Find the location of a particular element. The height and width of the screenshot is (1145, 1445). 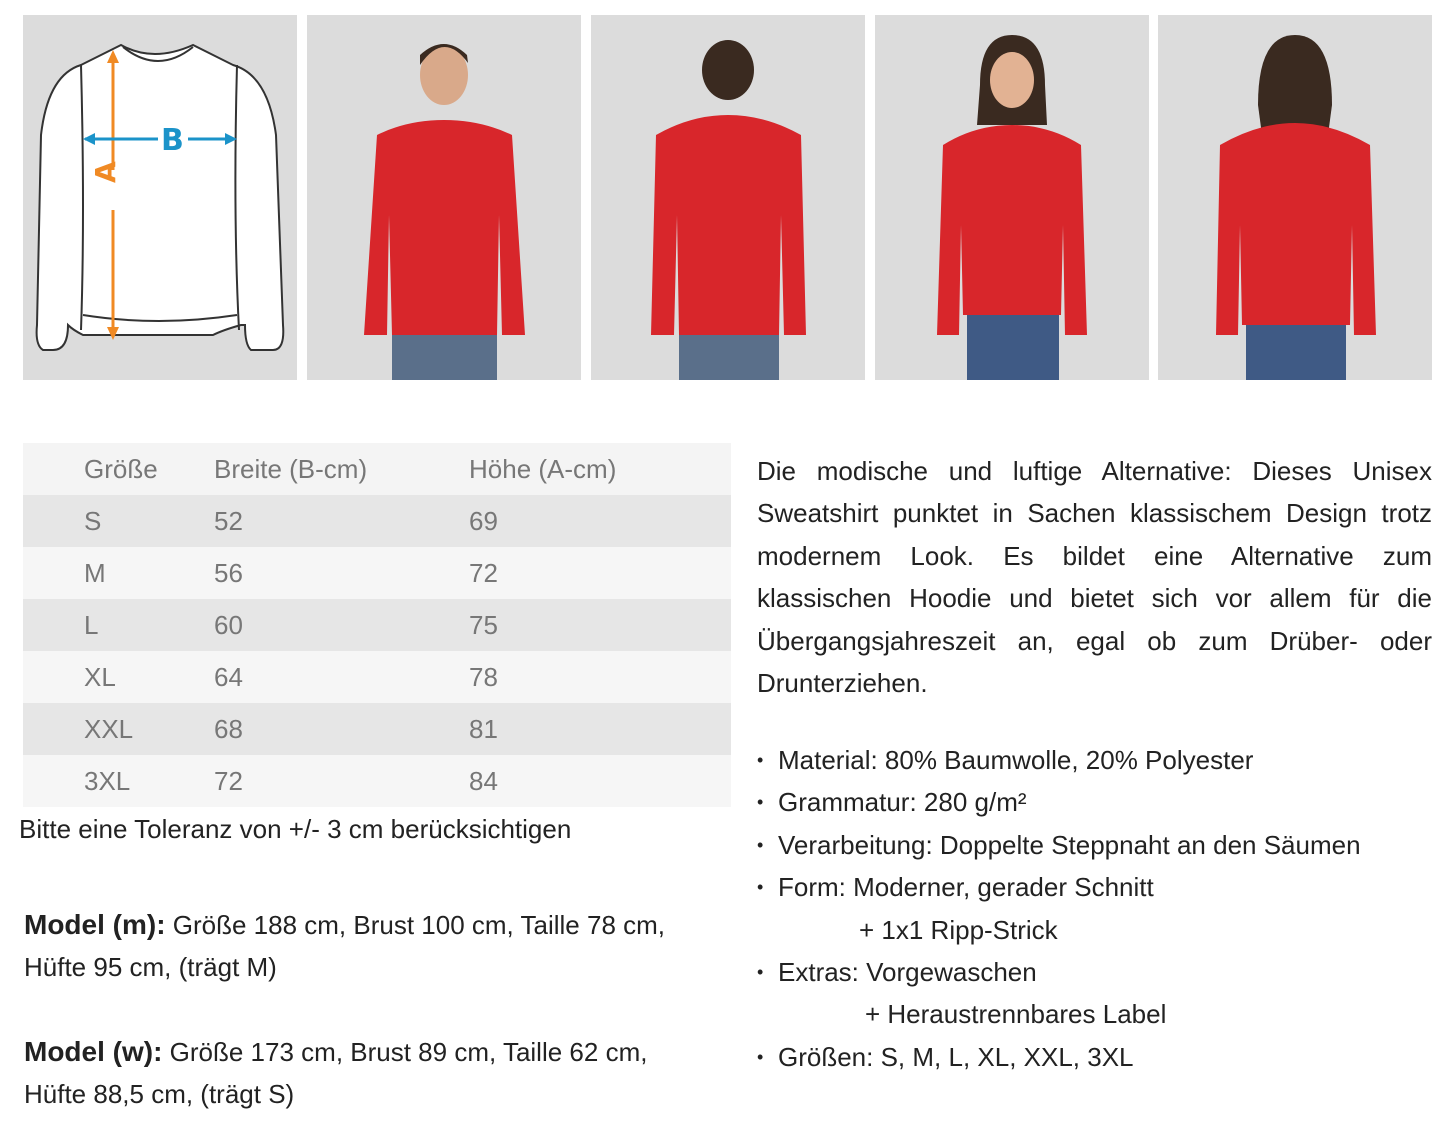

table-row: XXL 68 81 is located at coordinates (377, 729).